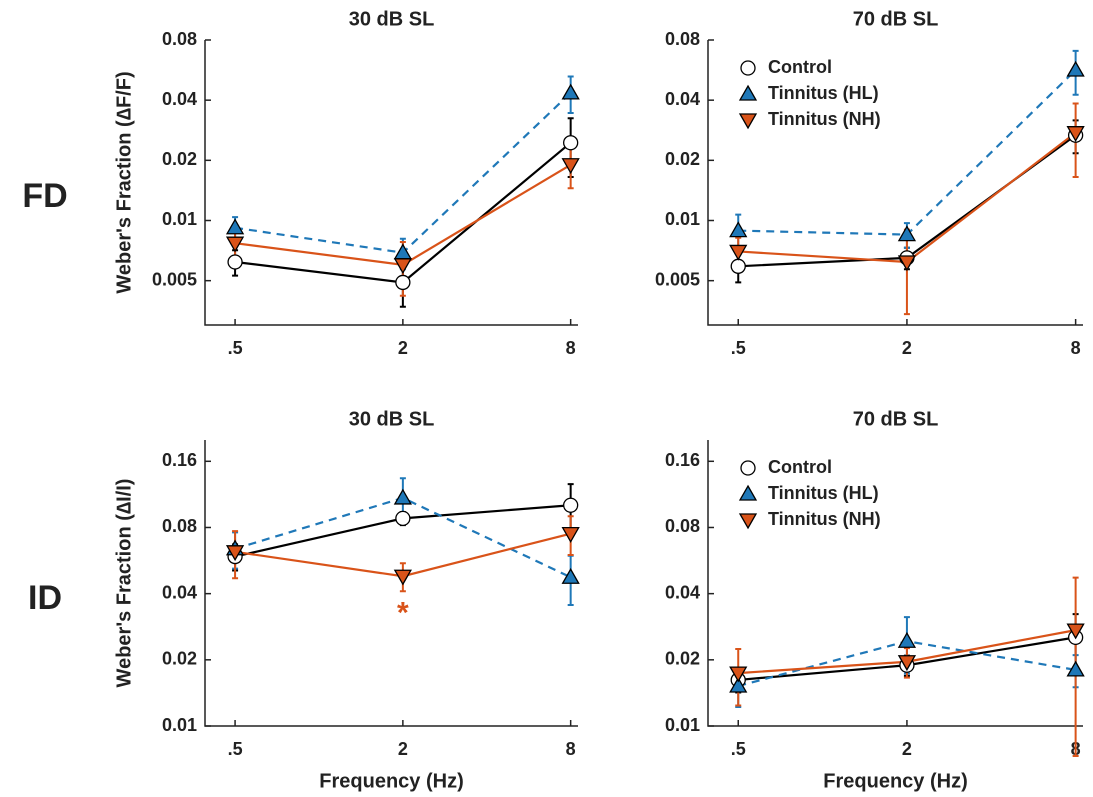 The width and height of the screenshot is (1093, 797). I want to click on y-axis-label: Weber's Fraction (∆I/I), so click(124, 583).